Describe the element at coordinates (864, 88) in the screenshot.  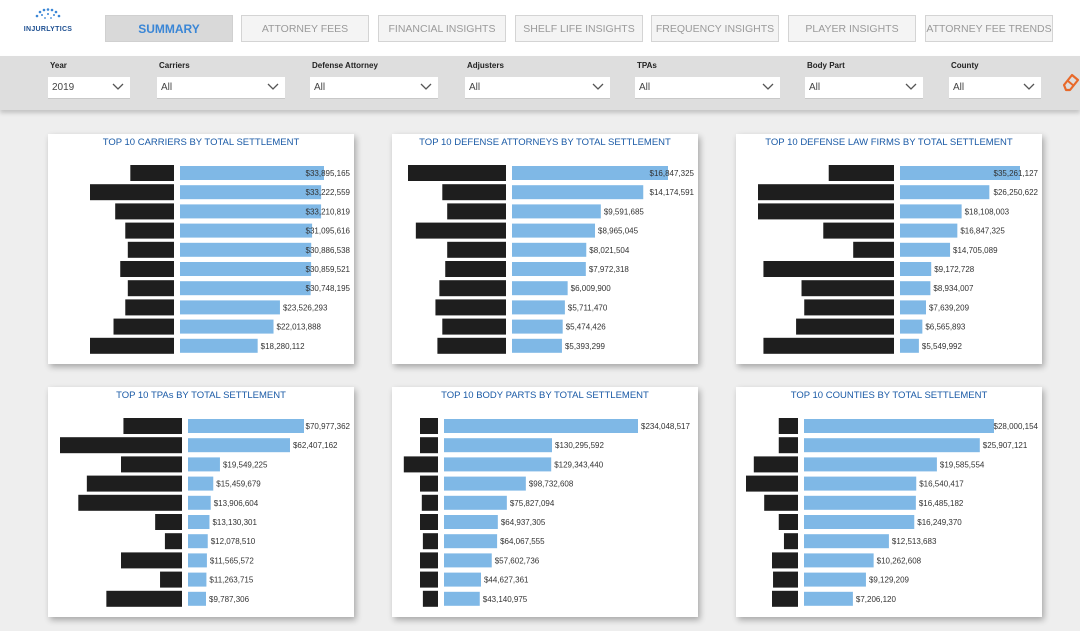
I see `body-part-dropdown: All` at that location.